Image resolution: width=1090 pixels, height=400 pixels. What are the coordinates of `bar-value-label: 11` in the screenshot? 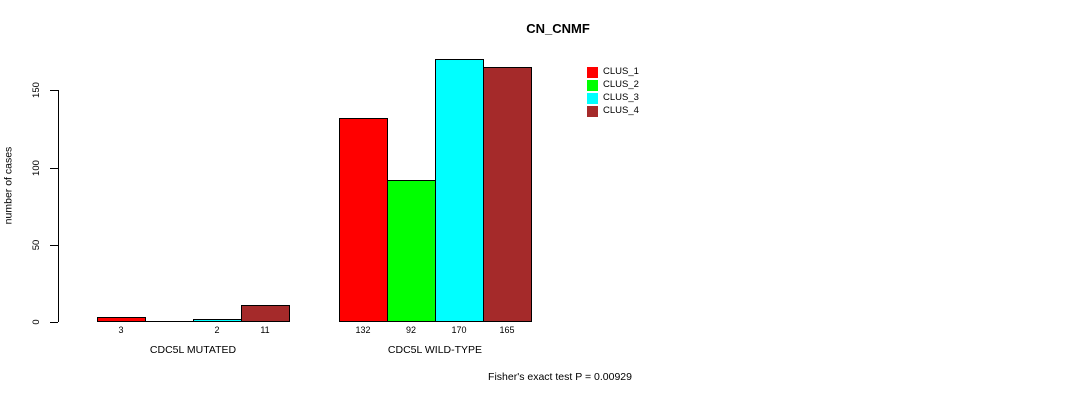 It's located at (265, 330).